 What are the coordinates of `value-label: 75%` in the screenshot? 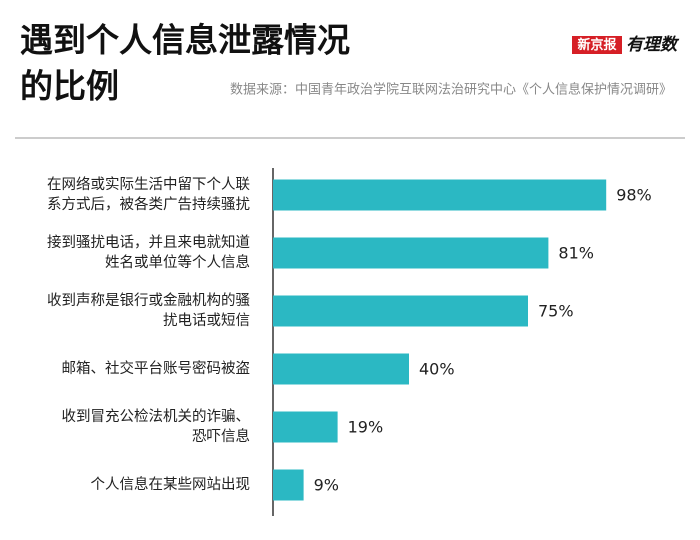 It's located at (556, 311).